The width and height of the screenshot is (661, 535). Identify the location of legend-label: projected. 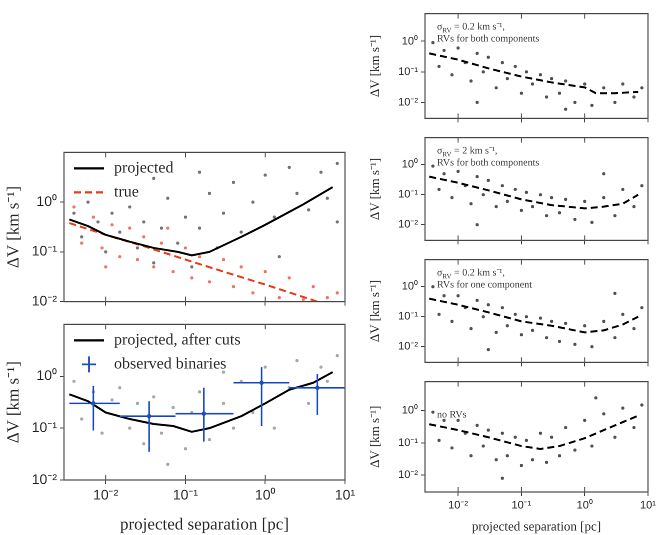
(144, 168).